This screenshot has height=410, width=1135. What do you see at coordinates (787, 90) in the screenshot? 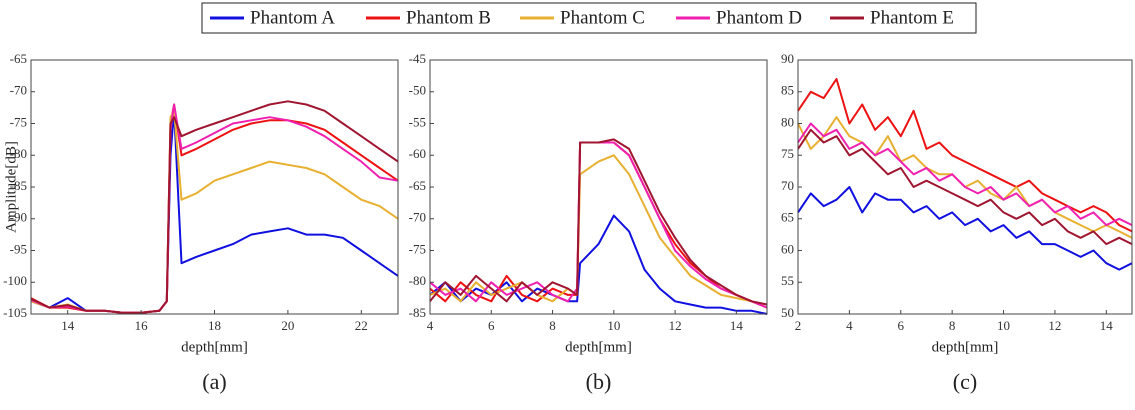
I see `y-tick-label: 85` at bounding box center [787, 90].